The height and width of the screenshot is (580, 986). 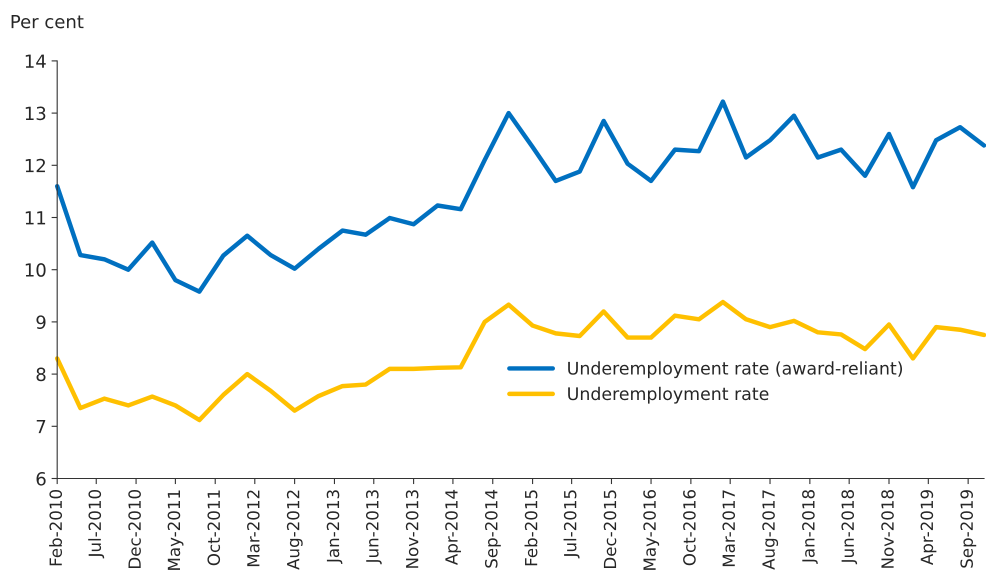 I want to click on x-tick-label: Dec-2010, so click(x=134, y=529).